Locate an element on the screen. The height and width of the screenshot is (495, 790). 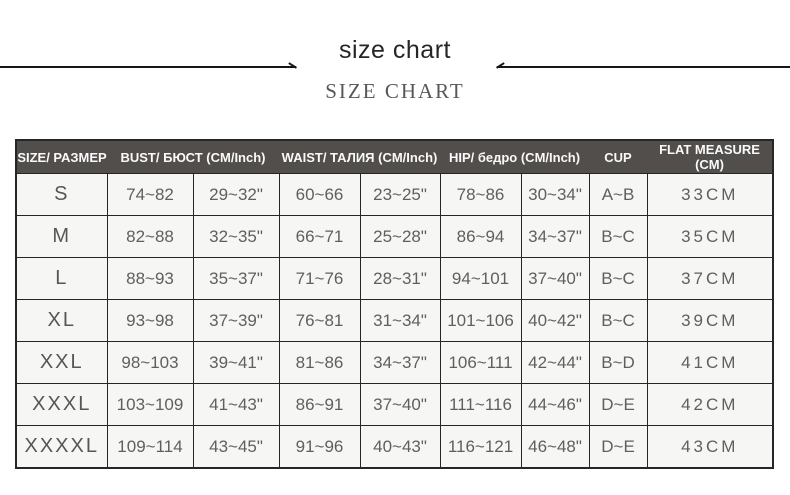
bust-cm-cell: 103~109 is located at coordinates (150, 404).